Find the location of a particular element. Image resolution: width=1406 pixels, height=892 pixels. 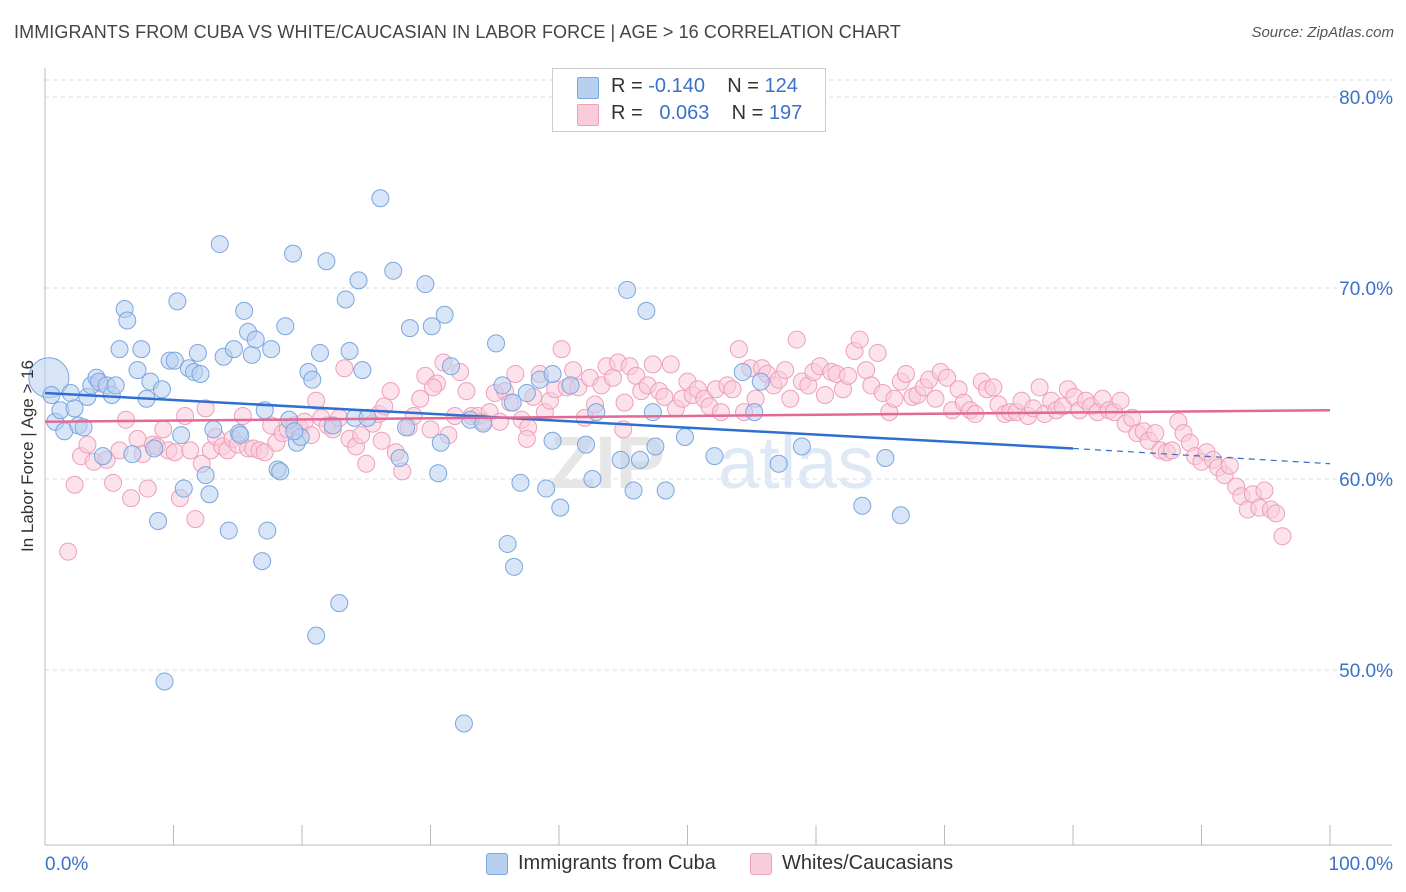

bottom-legend-label-cuba: Immigrants from Cuba is located at coordinates (617, 863).